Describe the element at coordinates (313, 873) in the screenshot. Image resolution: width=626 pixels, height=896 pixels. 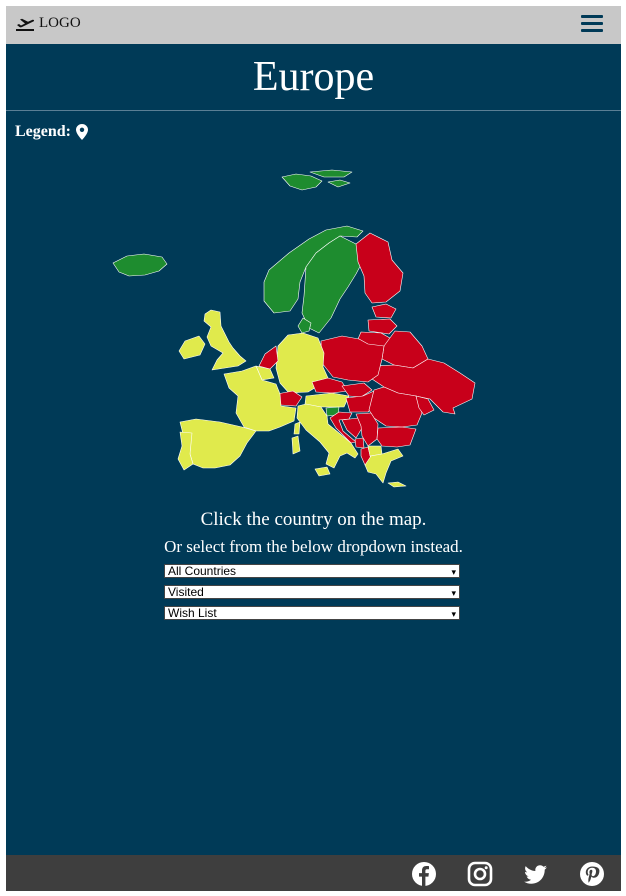
I see `footer` at that location.